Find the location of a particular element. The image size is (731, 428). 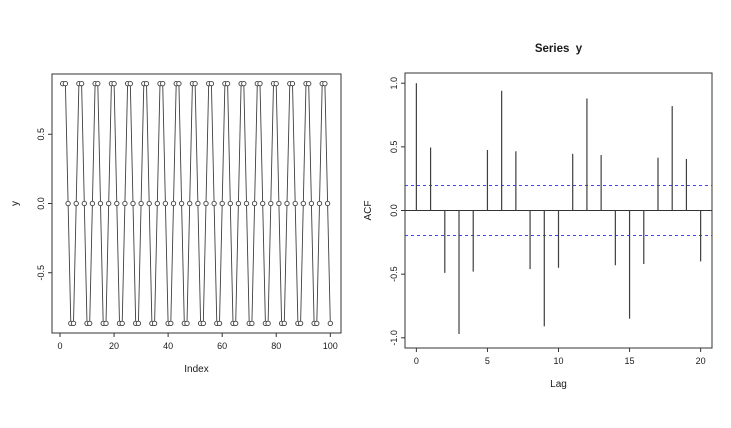

x-axis-label: Lag is located at coordinates (558, 384).